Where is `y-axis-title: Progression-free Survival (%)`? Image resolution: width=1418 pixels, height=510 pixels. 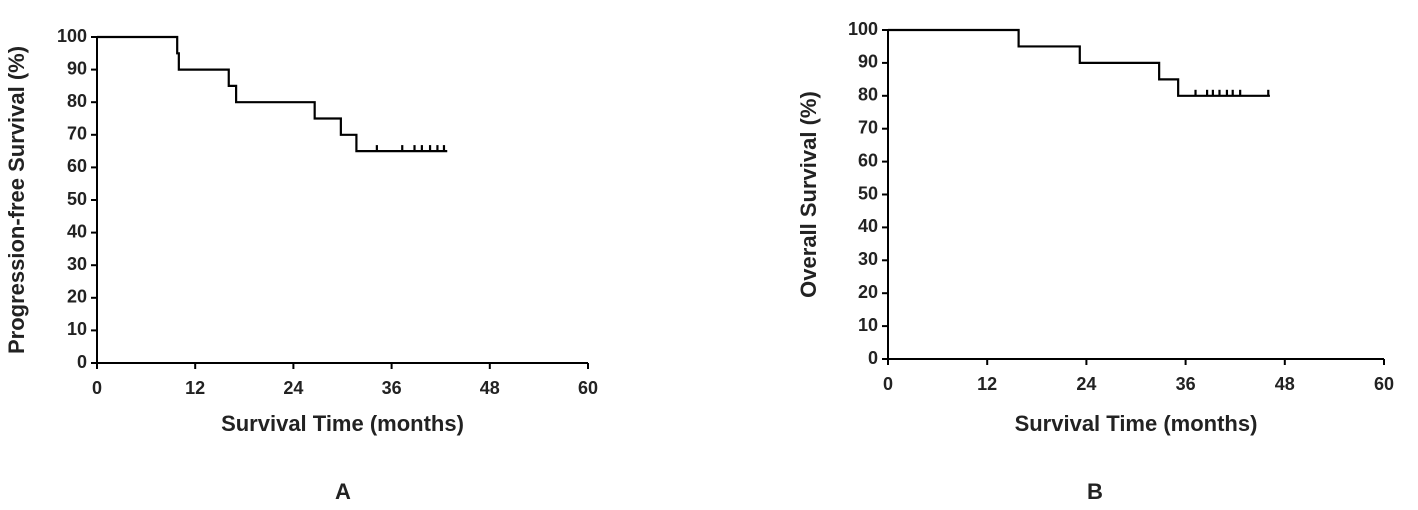 y-axis-title: Progression-free Survival (%) is located at coordinates (16, 200).